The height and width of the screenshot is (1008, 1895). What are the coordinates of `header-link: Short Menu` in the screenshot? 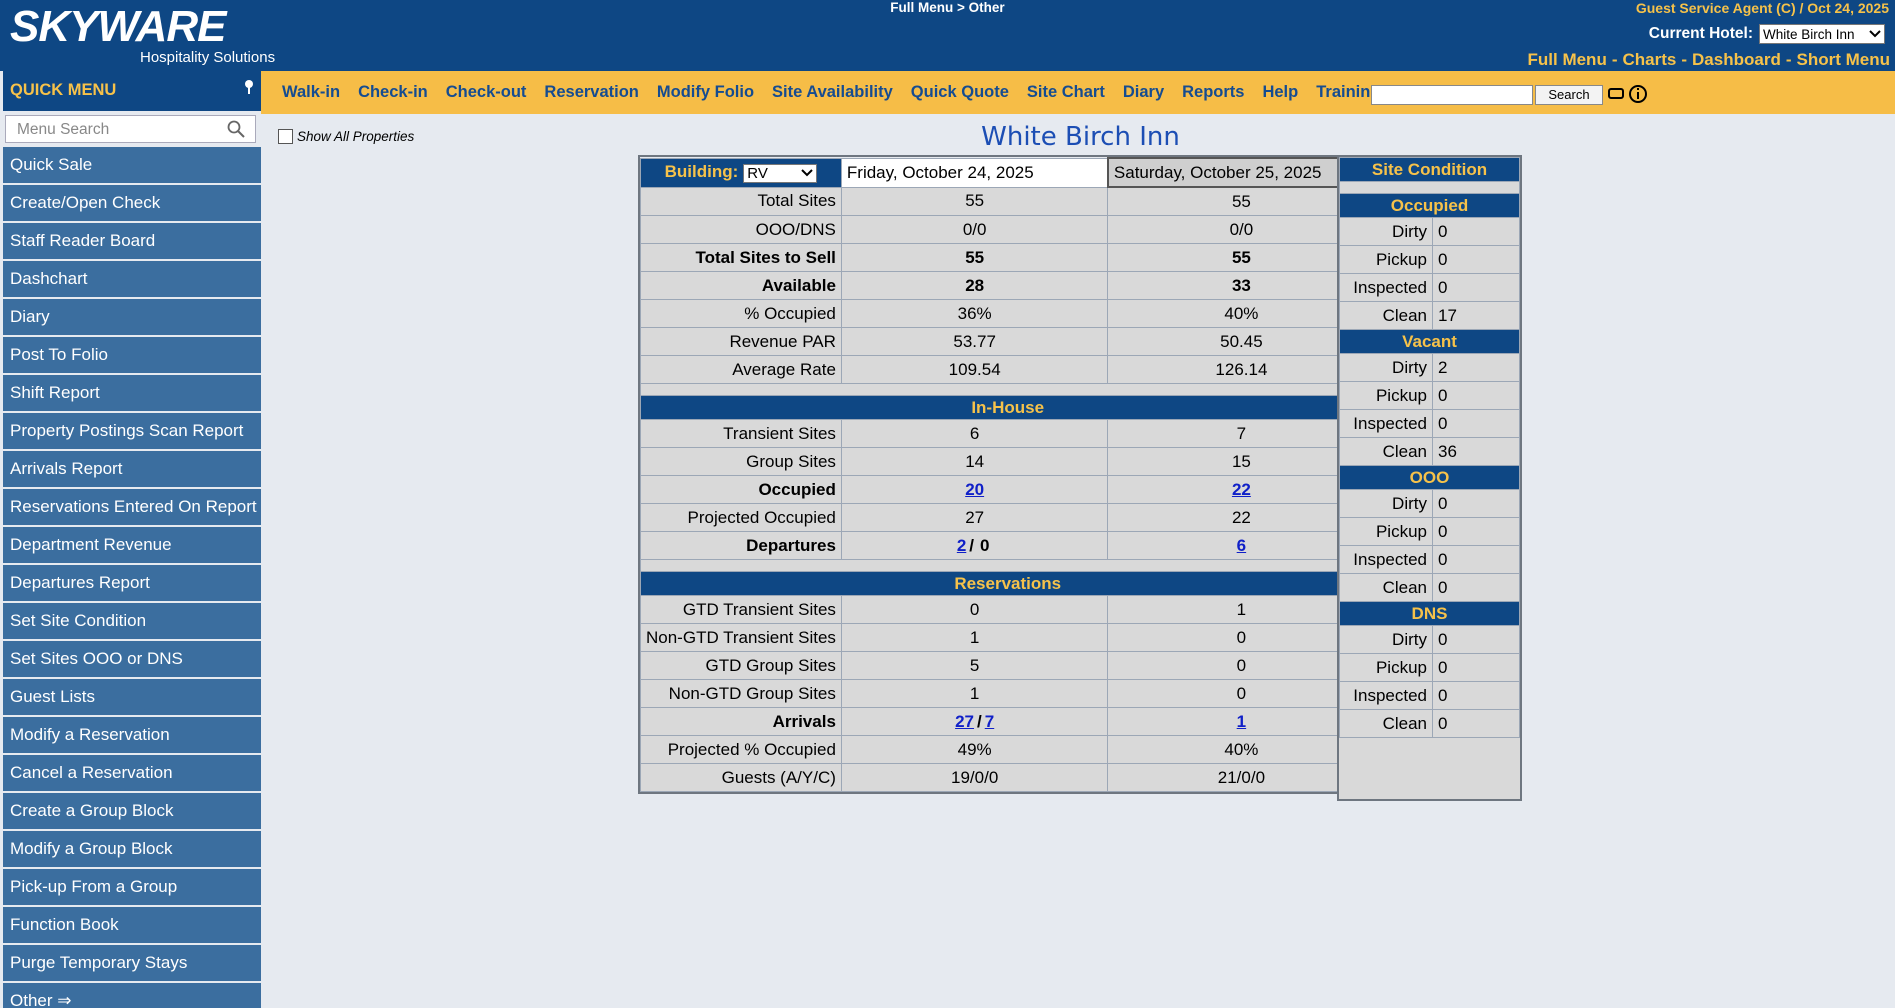 It's located at (1843, 59).